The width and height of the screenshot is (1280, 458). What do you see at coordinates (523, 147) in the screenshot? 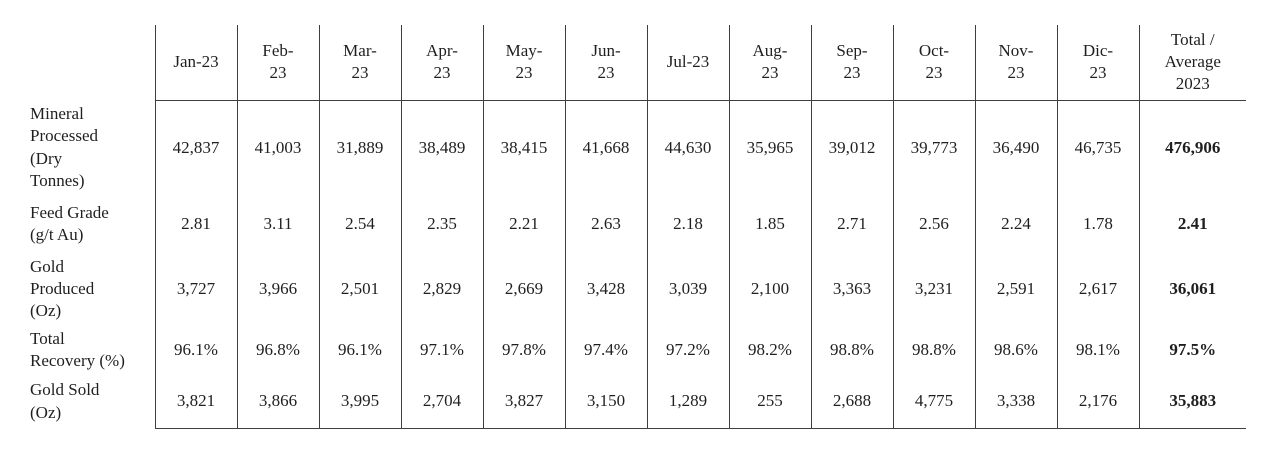
I see `value-cell: 38,415` at bounding box center [523, 147].